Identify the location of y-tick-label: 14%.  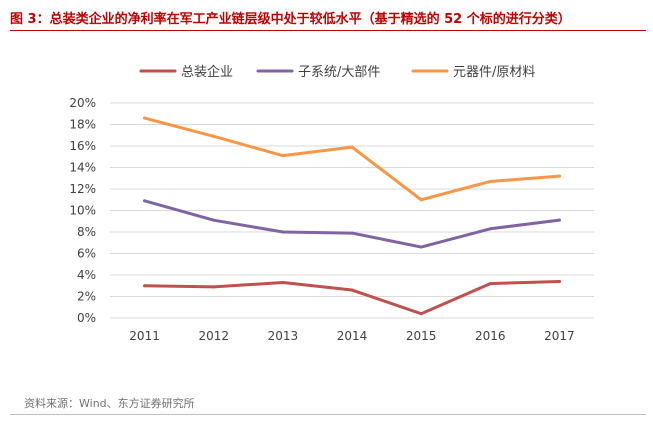
(82, 168).